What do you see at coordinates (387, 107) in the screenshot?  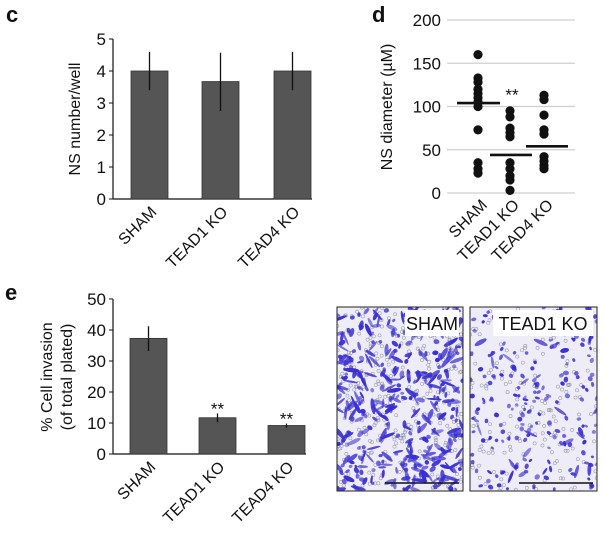 I see `y-axis-label: NS diameter (µM)` at bounding box center [387, 107].